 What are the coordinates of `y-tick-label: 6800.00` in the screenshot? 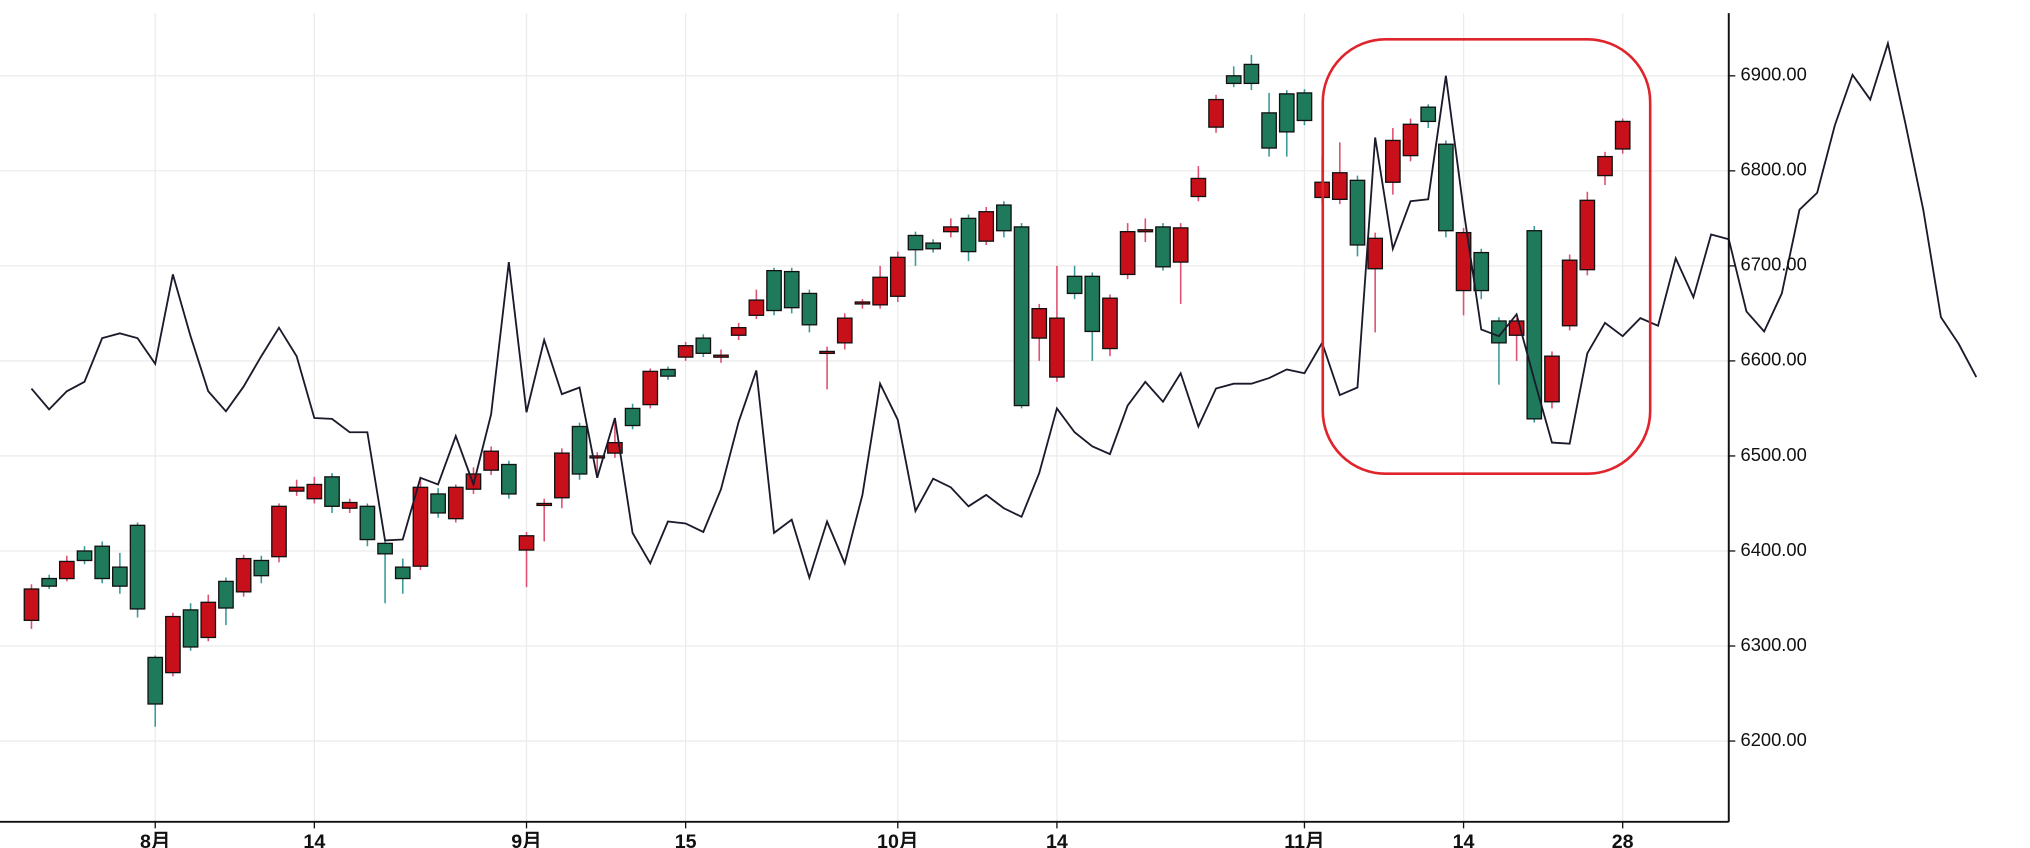 It's located at (1774, 169).